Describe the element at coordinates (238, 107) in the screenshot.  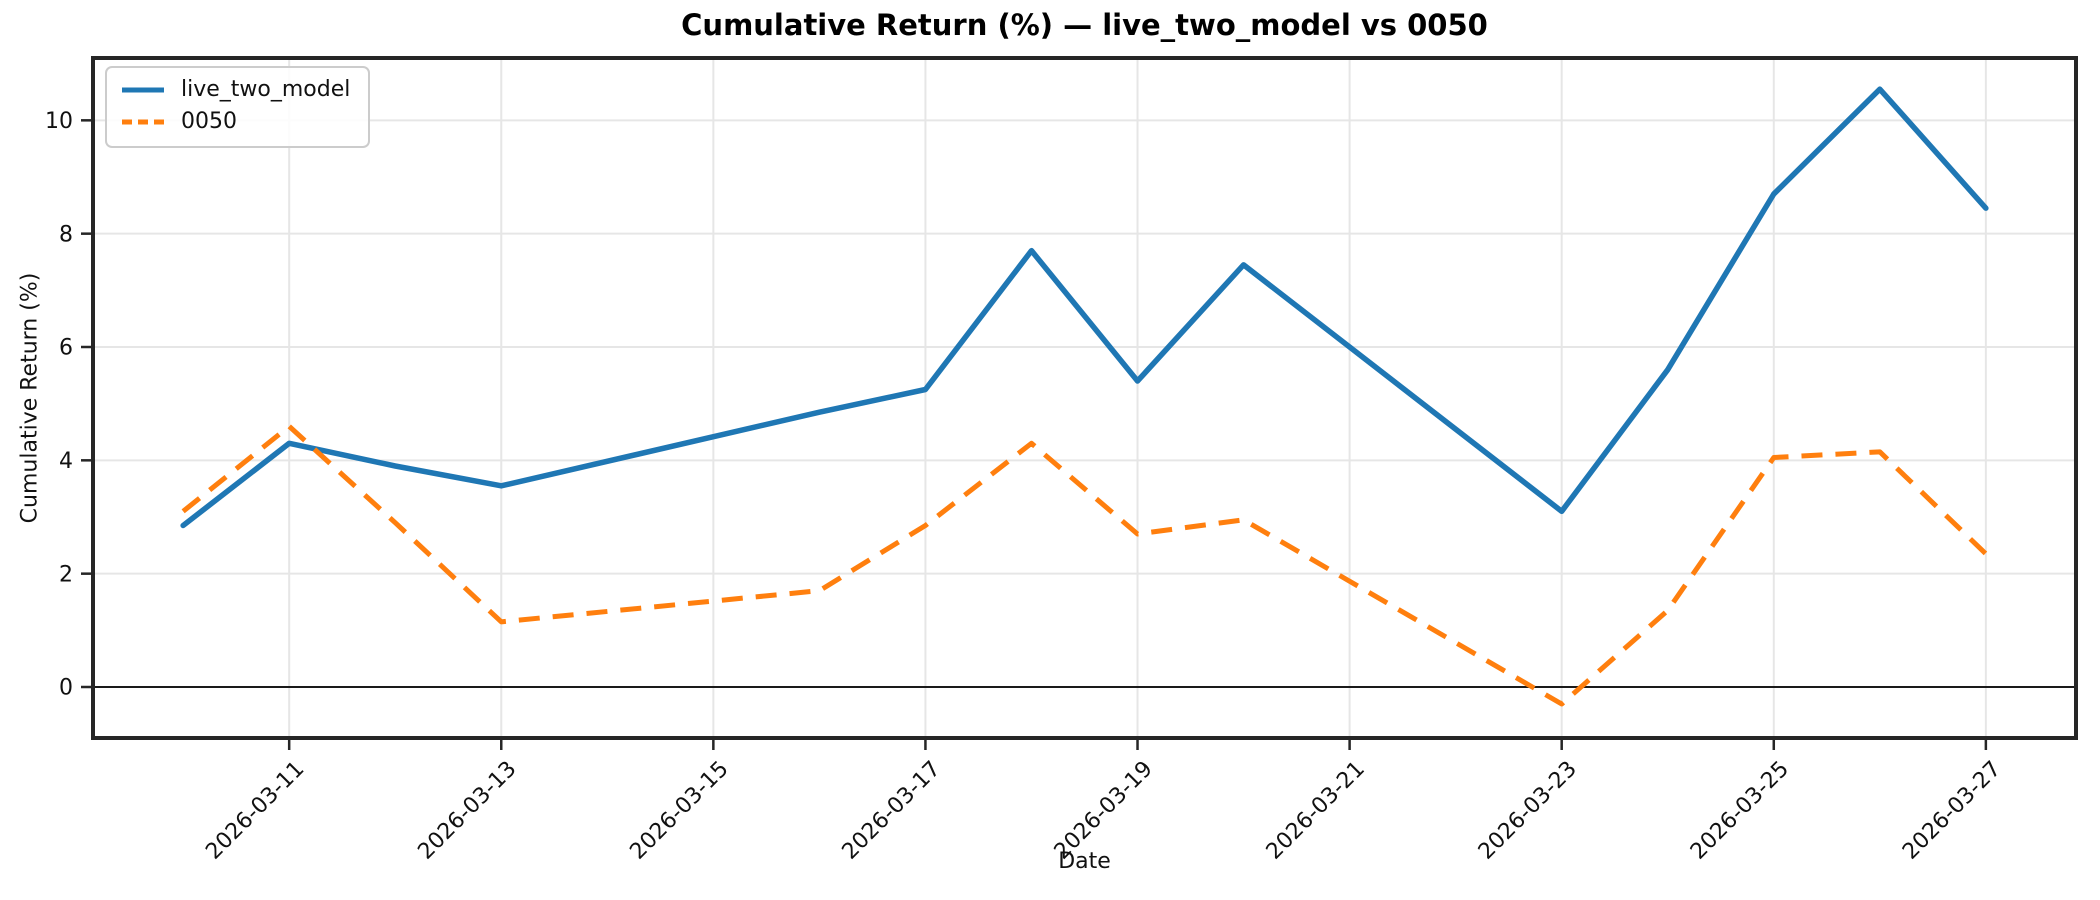
I see `legend: live_two_model 0050` at that location.